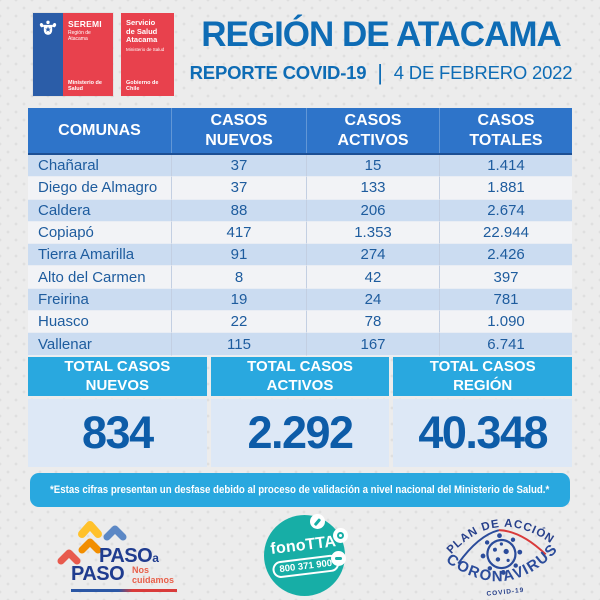 The image size is (600, 600). Describe the element at coordinates (239, 210) in the screenshot. I see `nuevos-cell: 88` at that location.